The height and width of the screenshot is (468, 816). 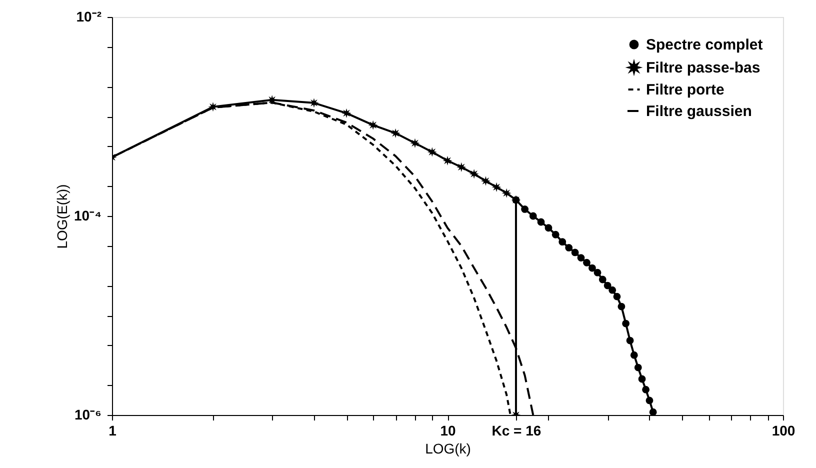 I want to click on legend-label: Filtre gaussien, so click(x=699, y=111).